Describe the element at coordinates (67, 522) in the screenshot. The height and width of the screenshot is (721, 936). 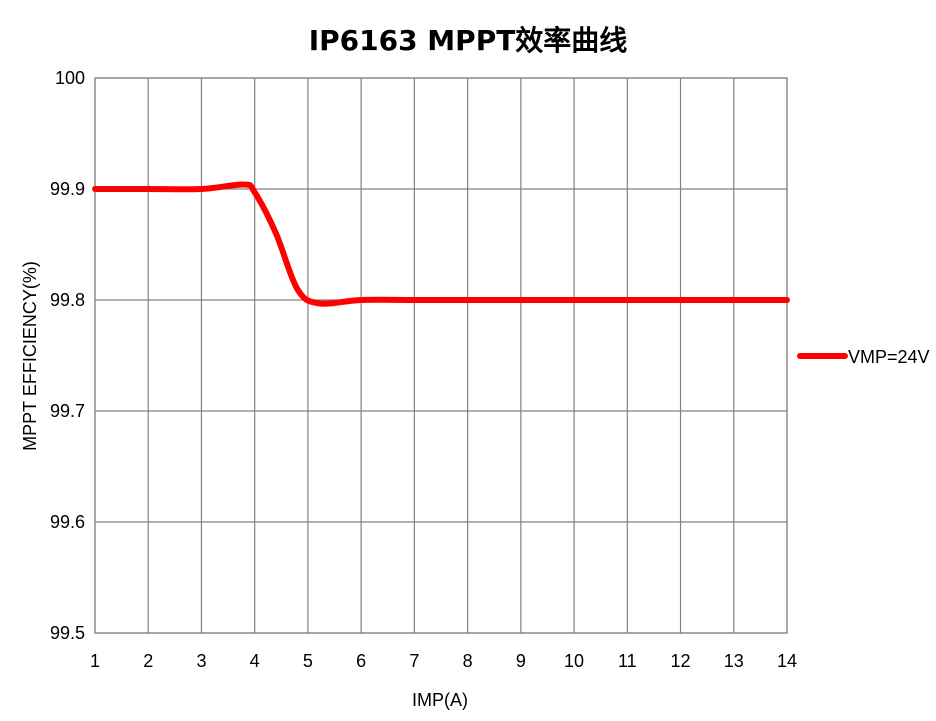
I see `y-tick-label: 99.6` at that location.